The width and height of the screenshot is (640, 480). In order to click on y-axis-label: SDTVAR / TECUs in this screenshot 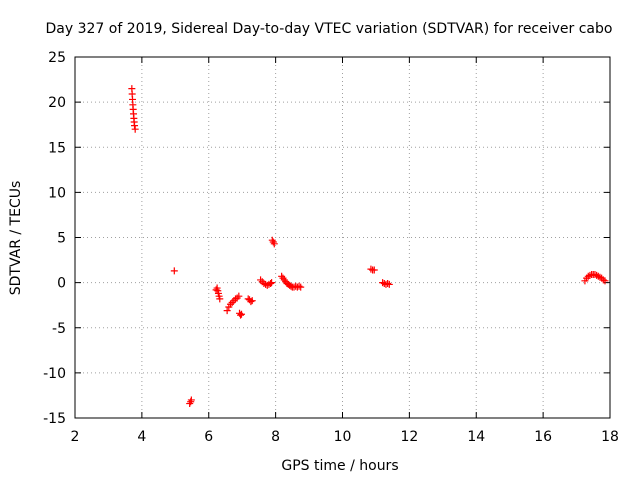, I will do `click(16, 238)`.